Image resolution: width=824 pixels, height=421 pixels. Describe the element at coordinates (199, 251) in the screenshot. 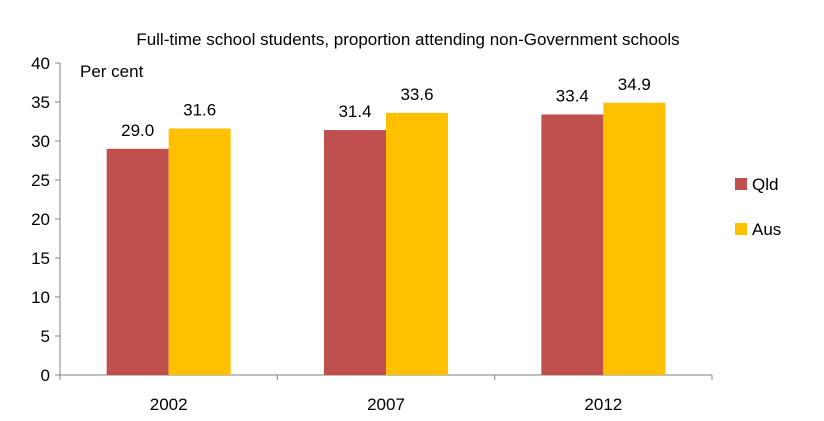

I see `bar-aus-2002` at that location.